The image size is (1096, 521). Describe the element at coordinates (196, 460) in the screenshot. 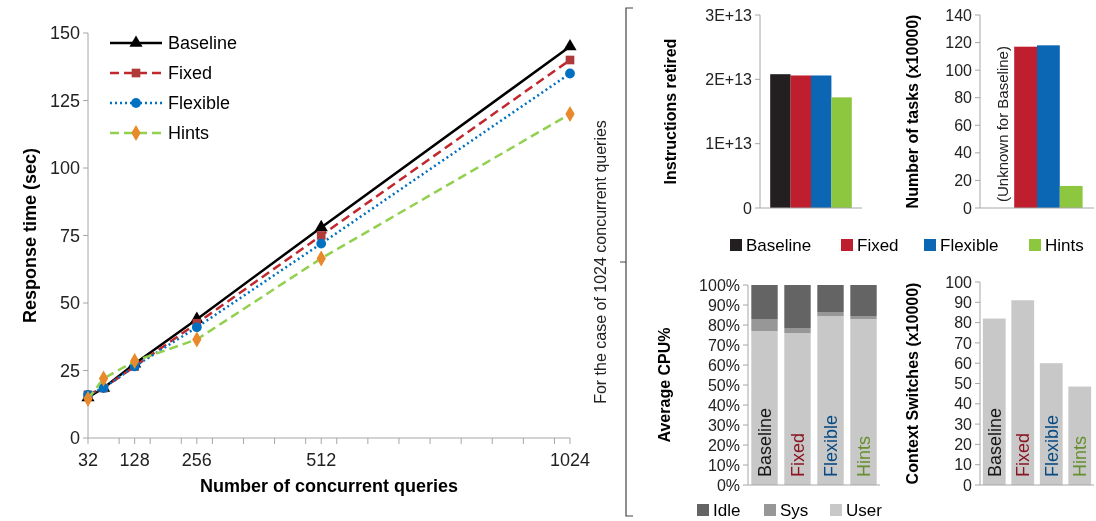

I see `x-tick-label: 256` at that location.